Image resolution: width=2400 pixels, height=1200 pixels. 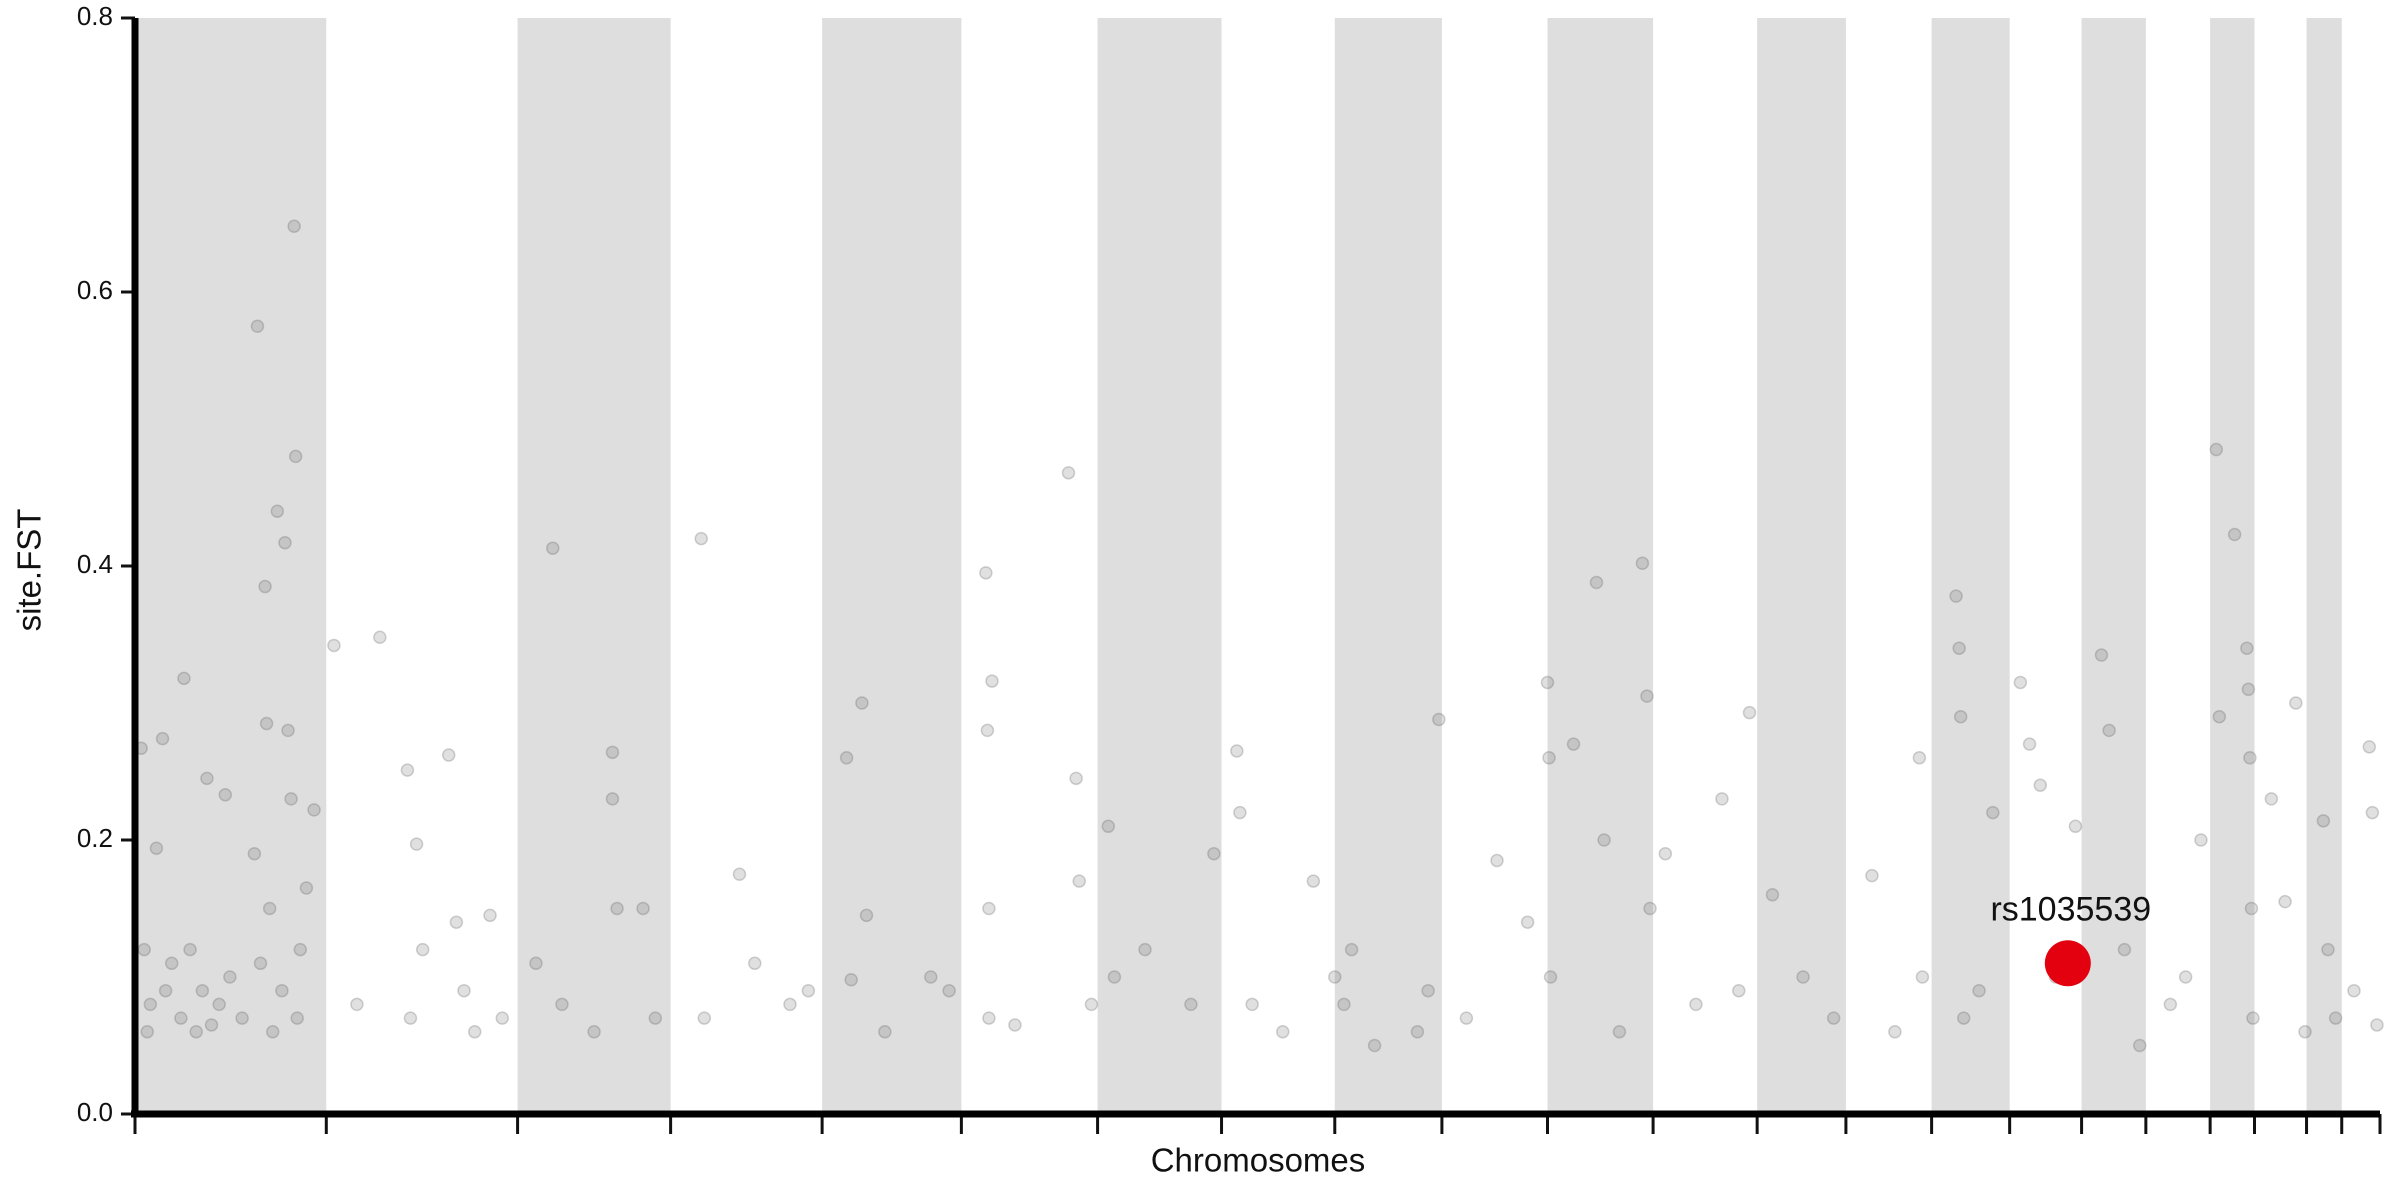 I want to click on y-tick-label: 0.0, so click(x=95, y=1112).